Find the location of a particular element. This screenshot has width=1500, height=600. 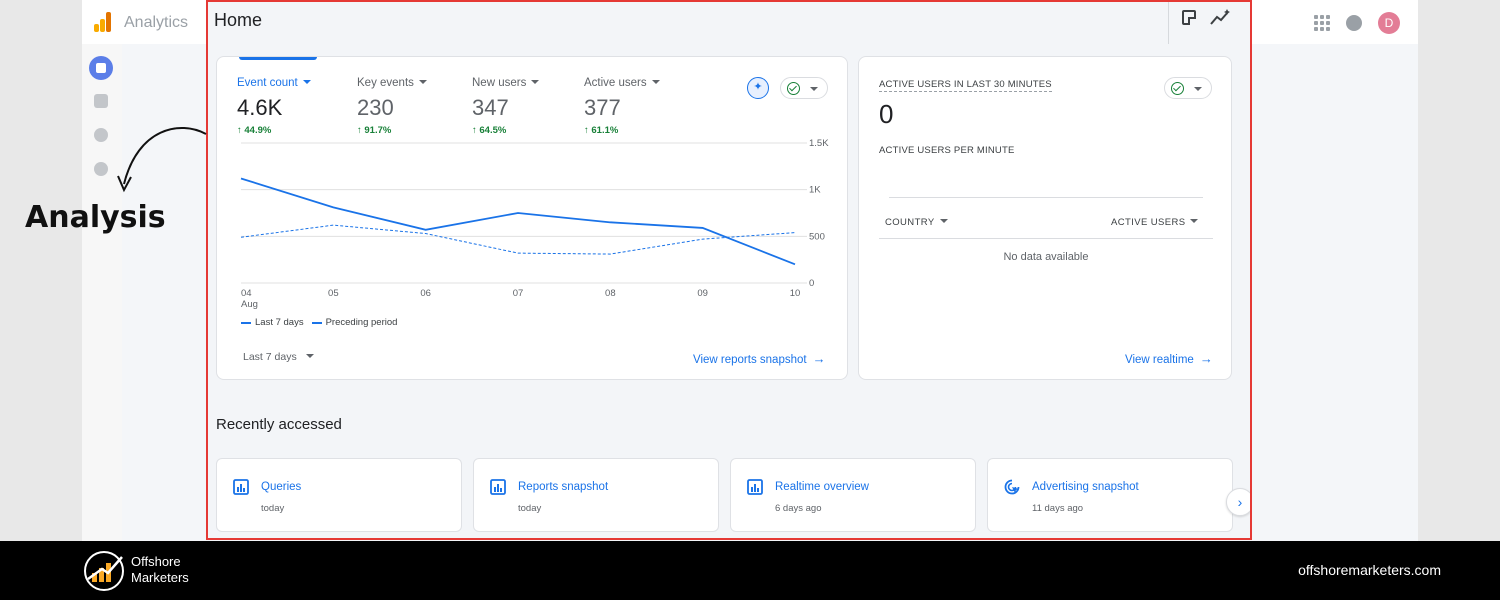

annotation-label: Analysis is located at coordinates (95, 217).